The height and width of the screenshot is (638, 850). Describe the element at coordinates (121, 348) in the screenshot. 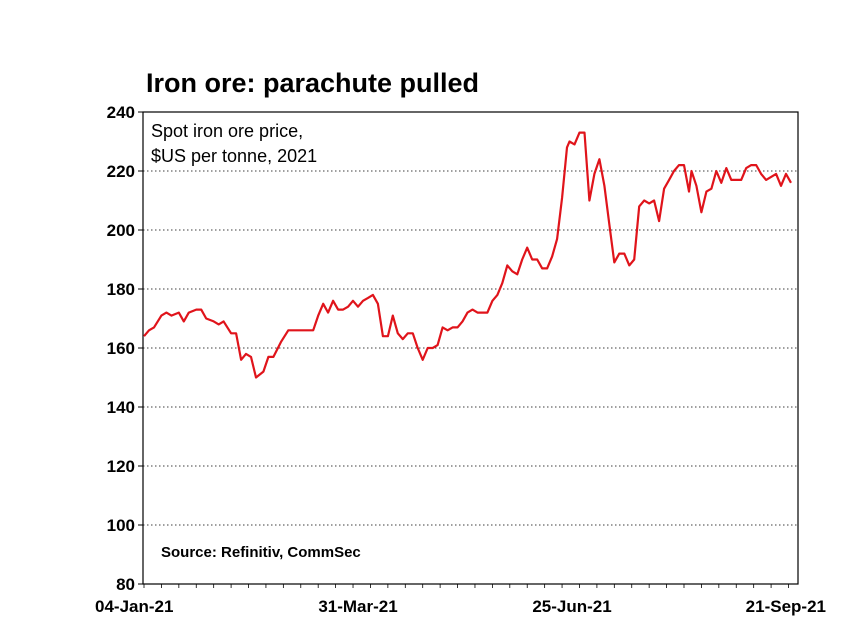

I see `y-tick-label: 160` at that location.